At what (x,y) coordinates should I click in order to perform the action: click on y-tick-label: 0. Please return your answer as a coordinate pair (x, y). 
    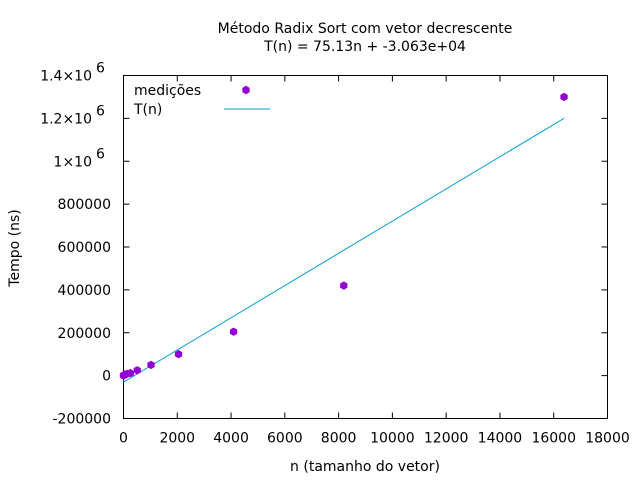
    Looking at the image, I should click on (106, 377).